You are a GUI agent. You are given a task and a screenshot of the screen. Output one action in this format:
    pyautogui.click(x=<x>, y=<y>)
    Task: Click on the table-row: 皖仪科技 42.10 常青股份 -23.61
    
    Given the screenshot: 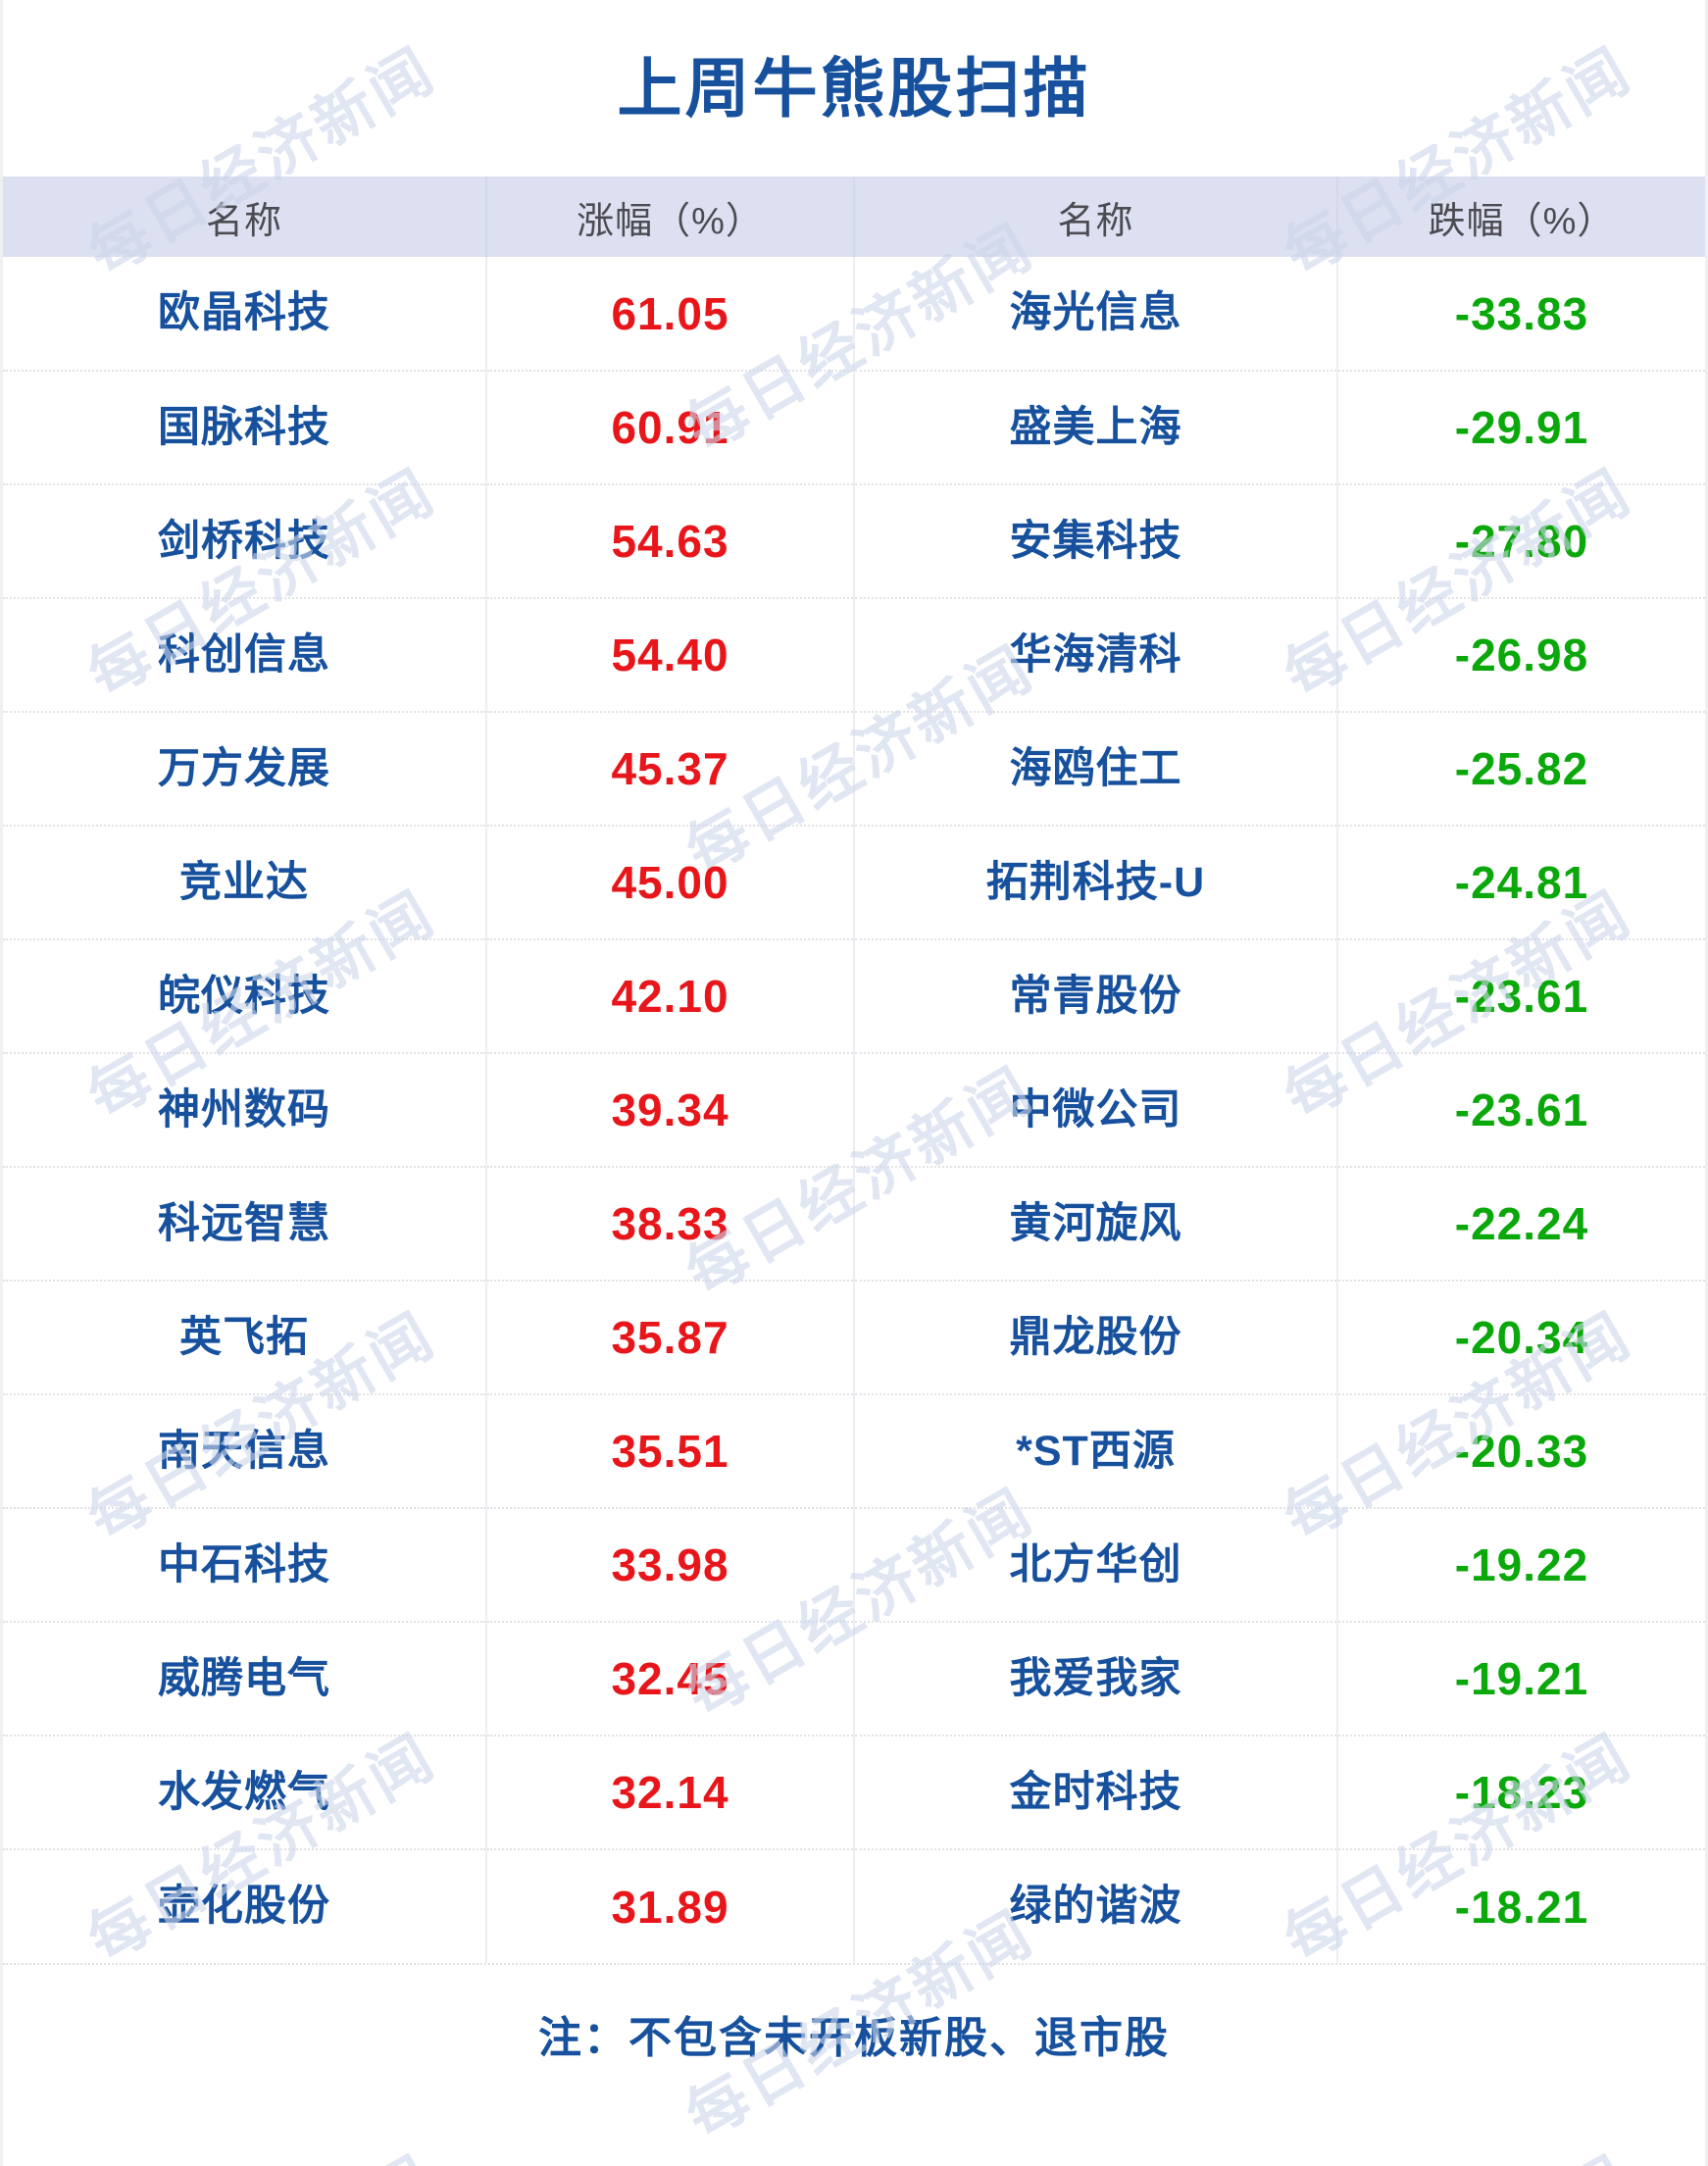 What is the action you would take?
    pyautogui.click(x=854, y=995)
    